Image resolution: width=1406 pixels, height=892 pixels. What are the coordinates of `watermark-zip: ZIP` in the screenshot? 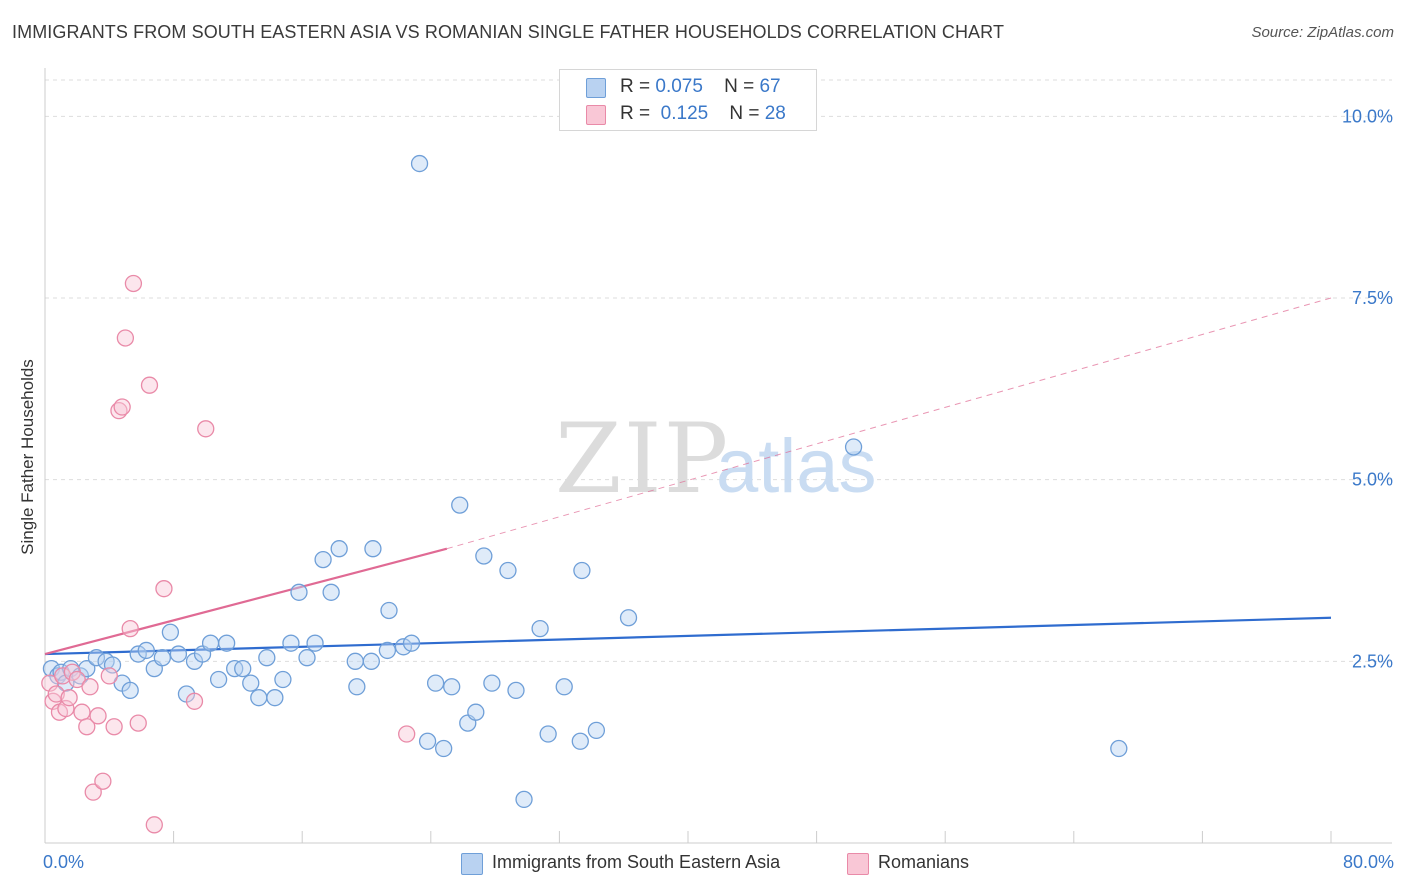 It's located at (642, 459).